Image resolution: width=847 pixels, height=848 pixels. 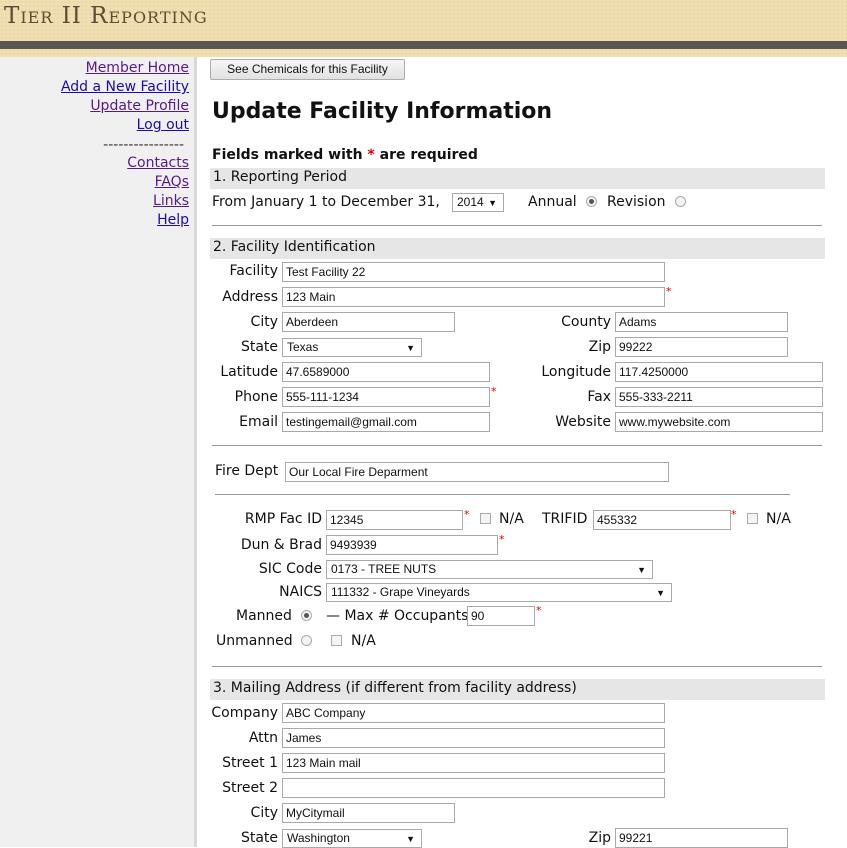 I want to click on county-input: Adams, so click(x=701, y=322).